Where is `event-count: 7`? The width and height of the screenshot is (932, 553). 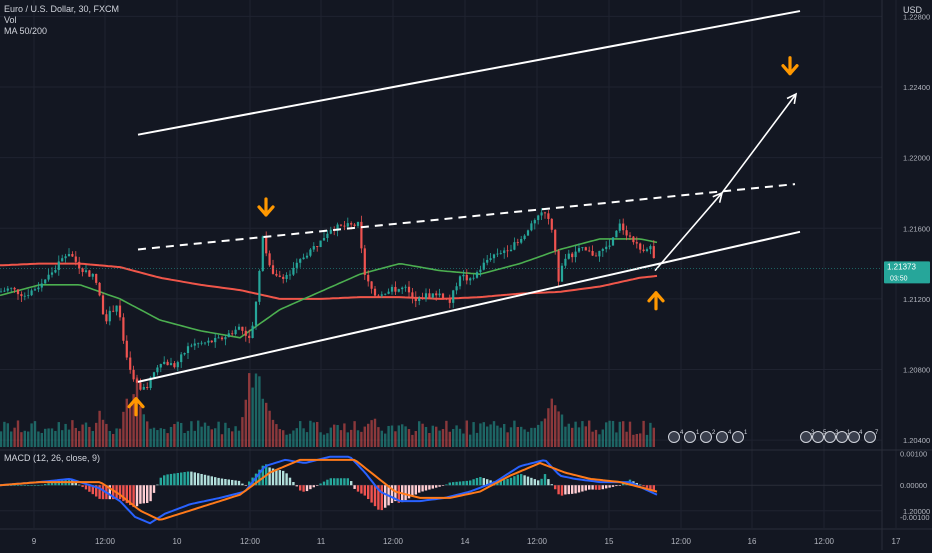
event-count: 7 is located at coordinates (877, 433).